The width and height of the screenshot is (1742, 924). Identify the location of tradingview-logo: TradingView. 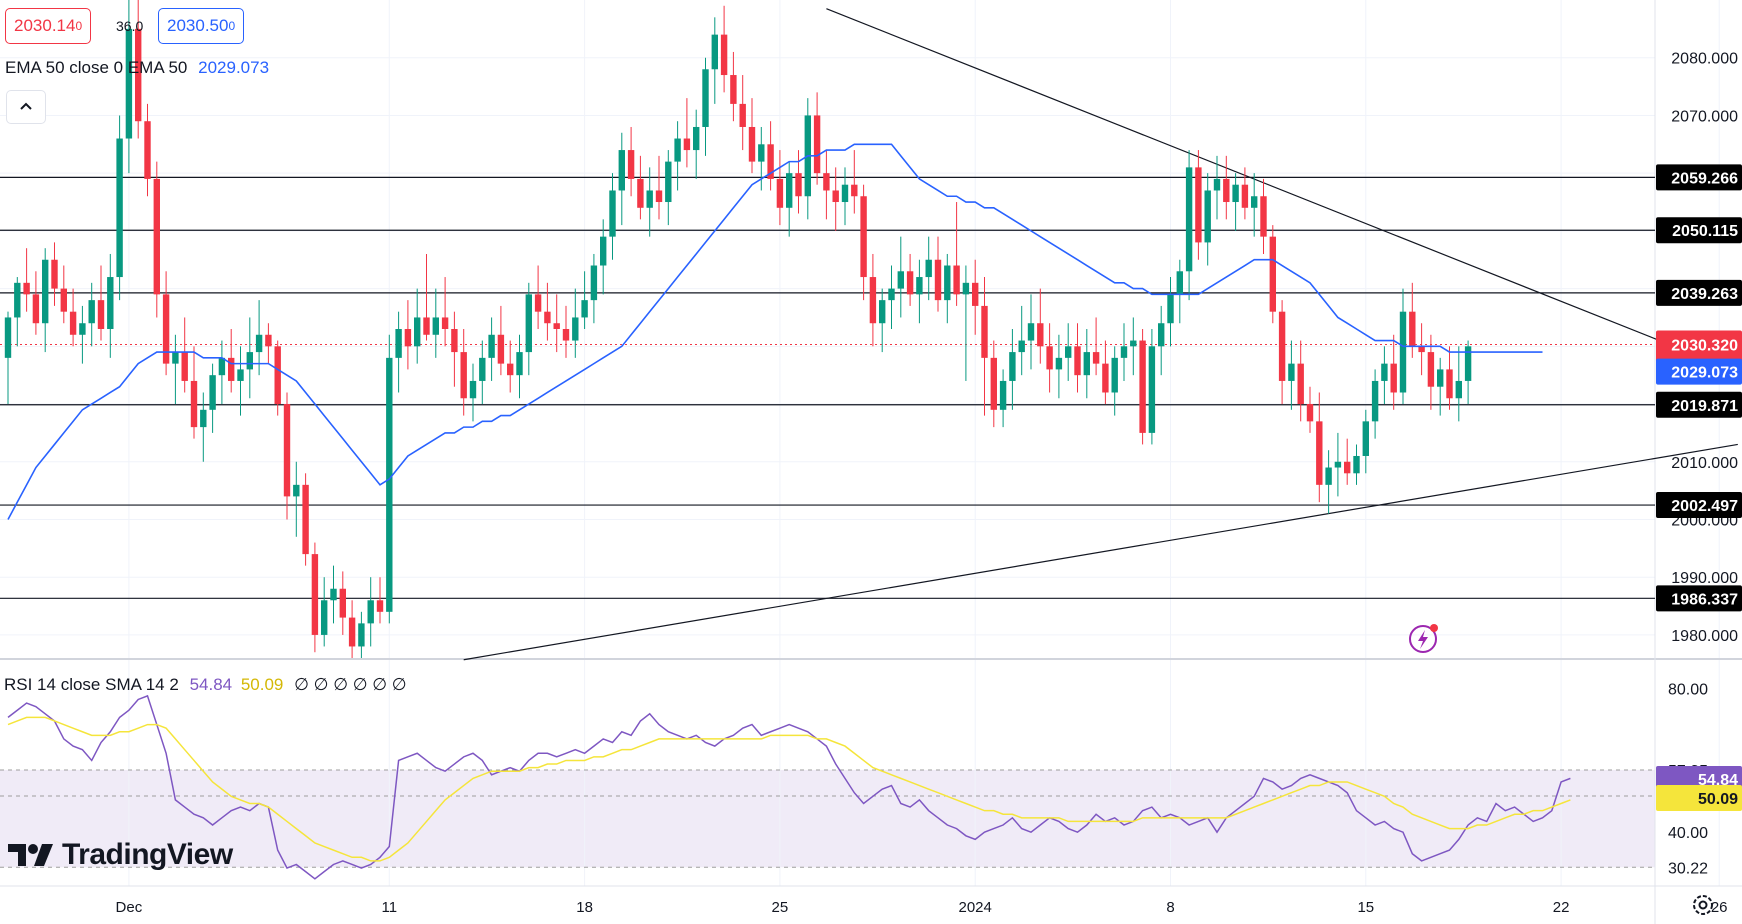
(120, 855).